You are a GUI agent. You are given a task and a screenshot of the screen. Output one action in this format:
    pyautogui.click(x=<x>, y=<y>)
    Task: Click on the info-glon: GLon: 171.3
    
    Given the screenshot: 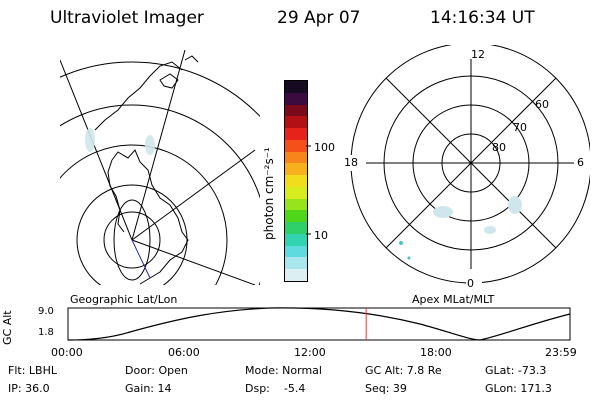 What is the action you would take?
    pyautogui.click(x=518, y=388)
    